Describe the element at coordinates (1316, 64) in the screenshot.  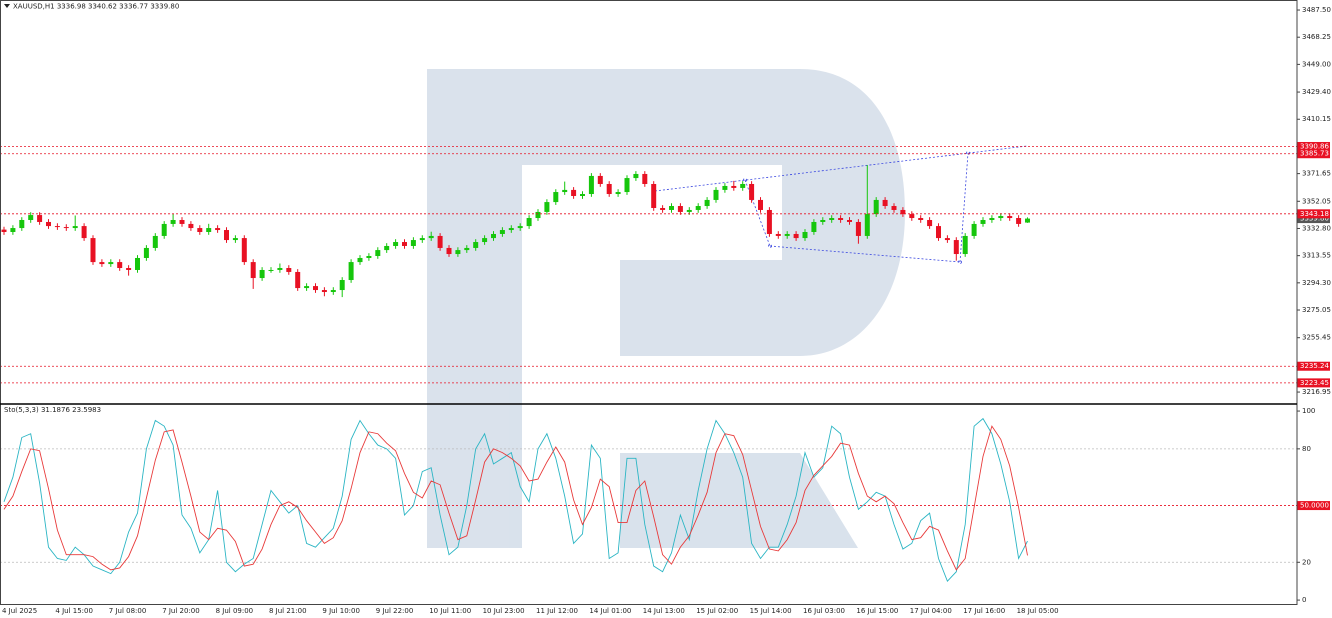
I see `y-tick-label: 3449.00` at that location.